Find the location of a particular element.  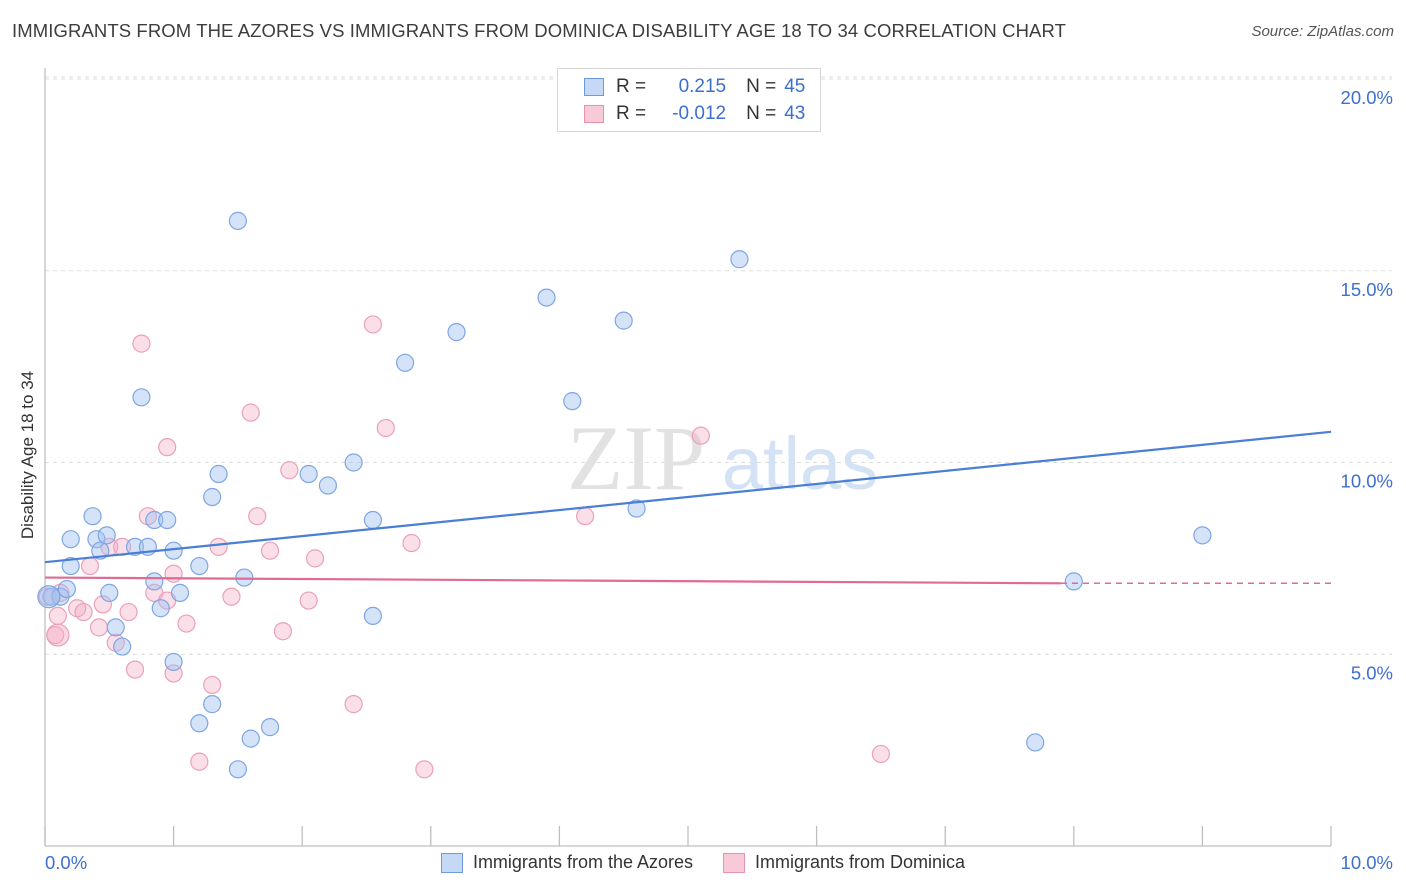

legend-row-azores: R = 0.215 N = 45 is located at coordinates (694, 87).